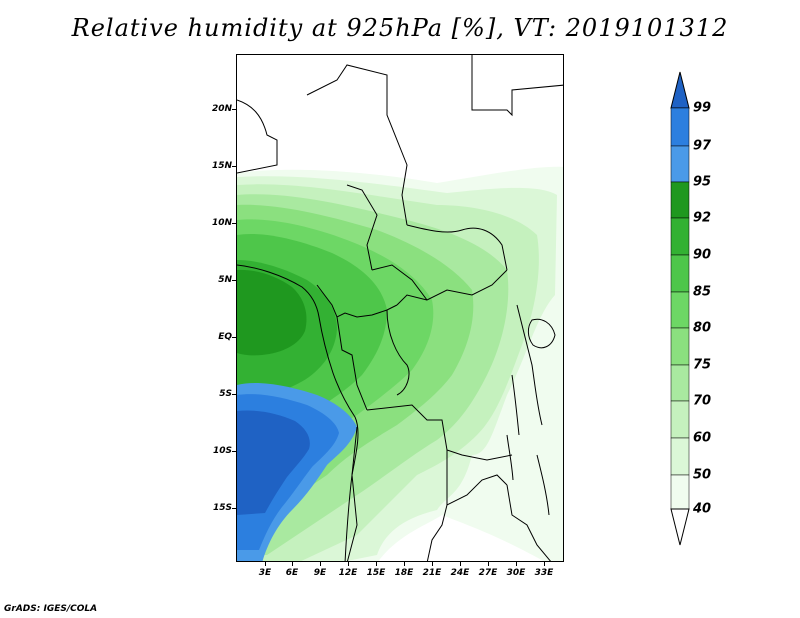 Image resolution: width=800 pixels, height=618 pixels. Describe the element at coordinates (702, 475) in the screenshot. I see `colorbar-label-50: 50` at that location.